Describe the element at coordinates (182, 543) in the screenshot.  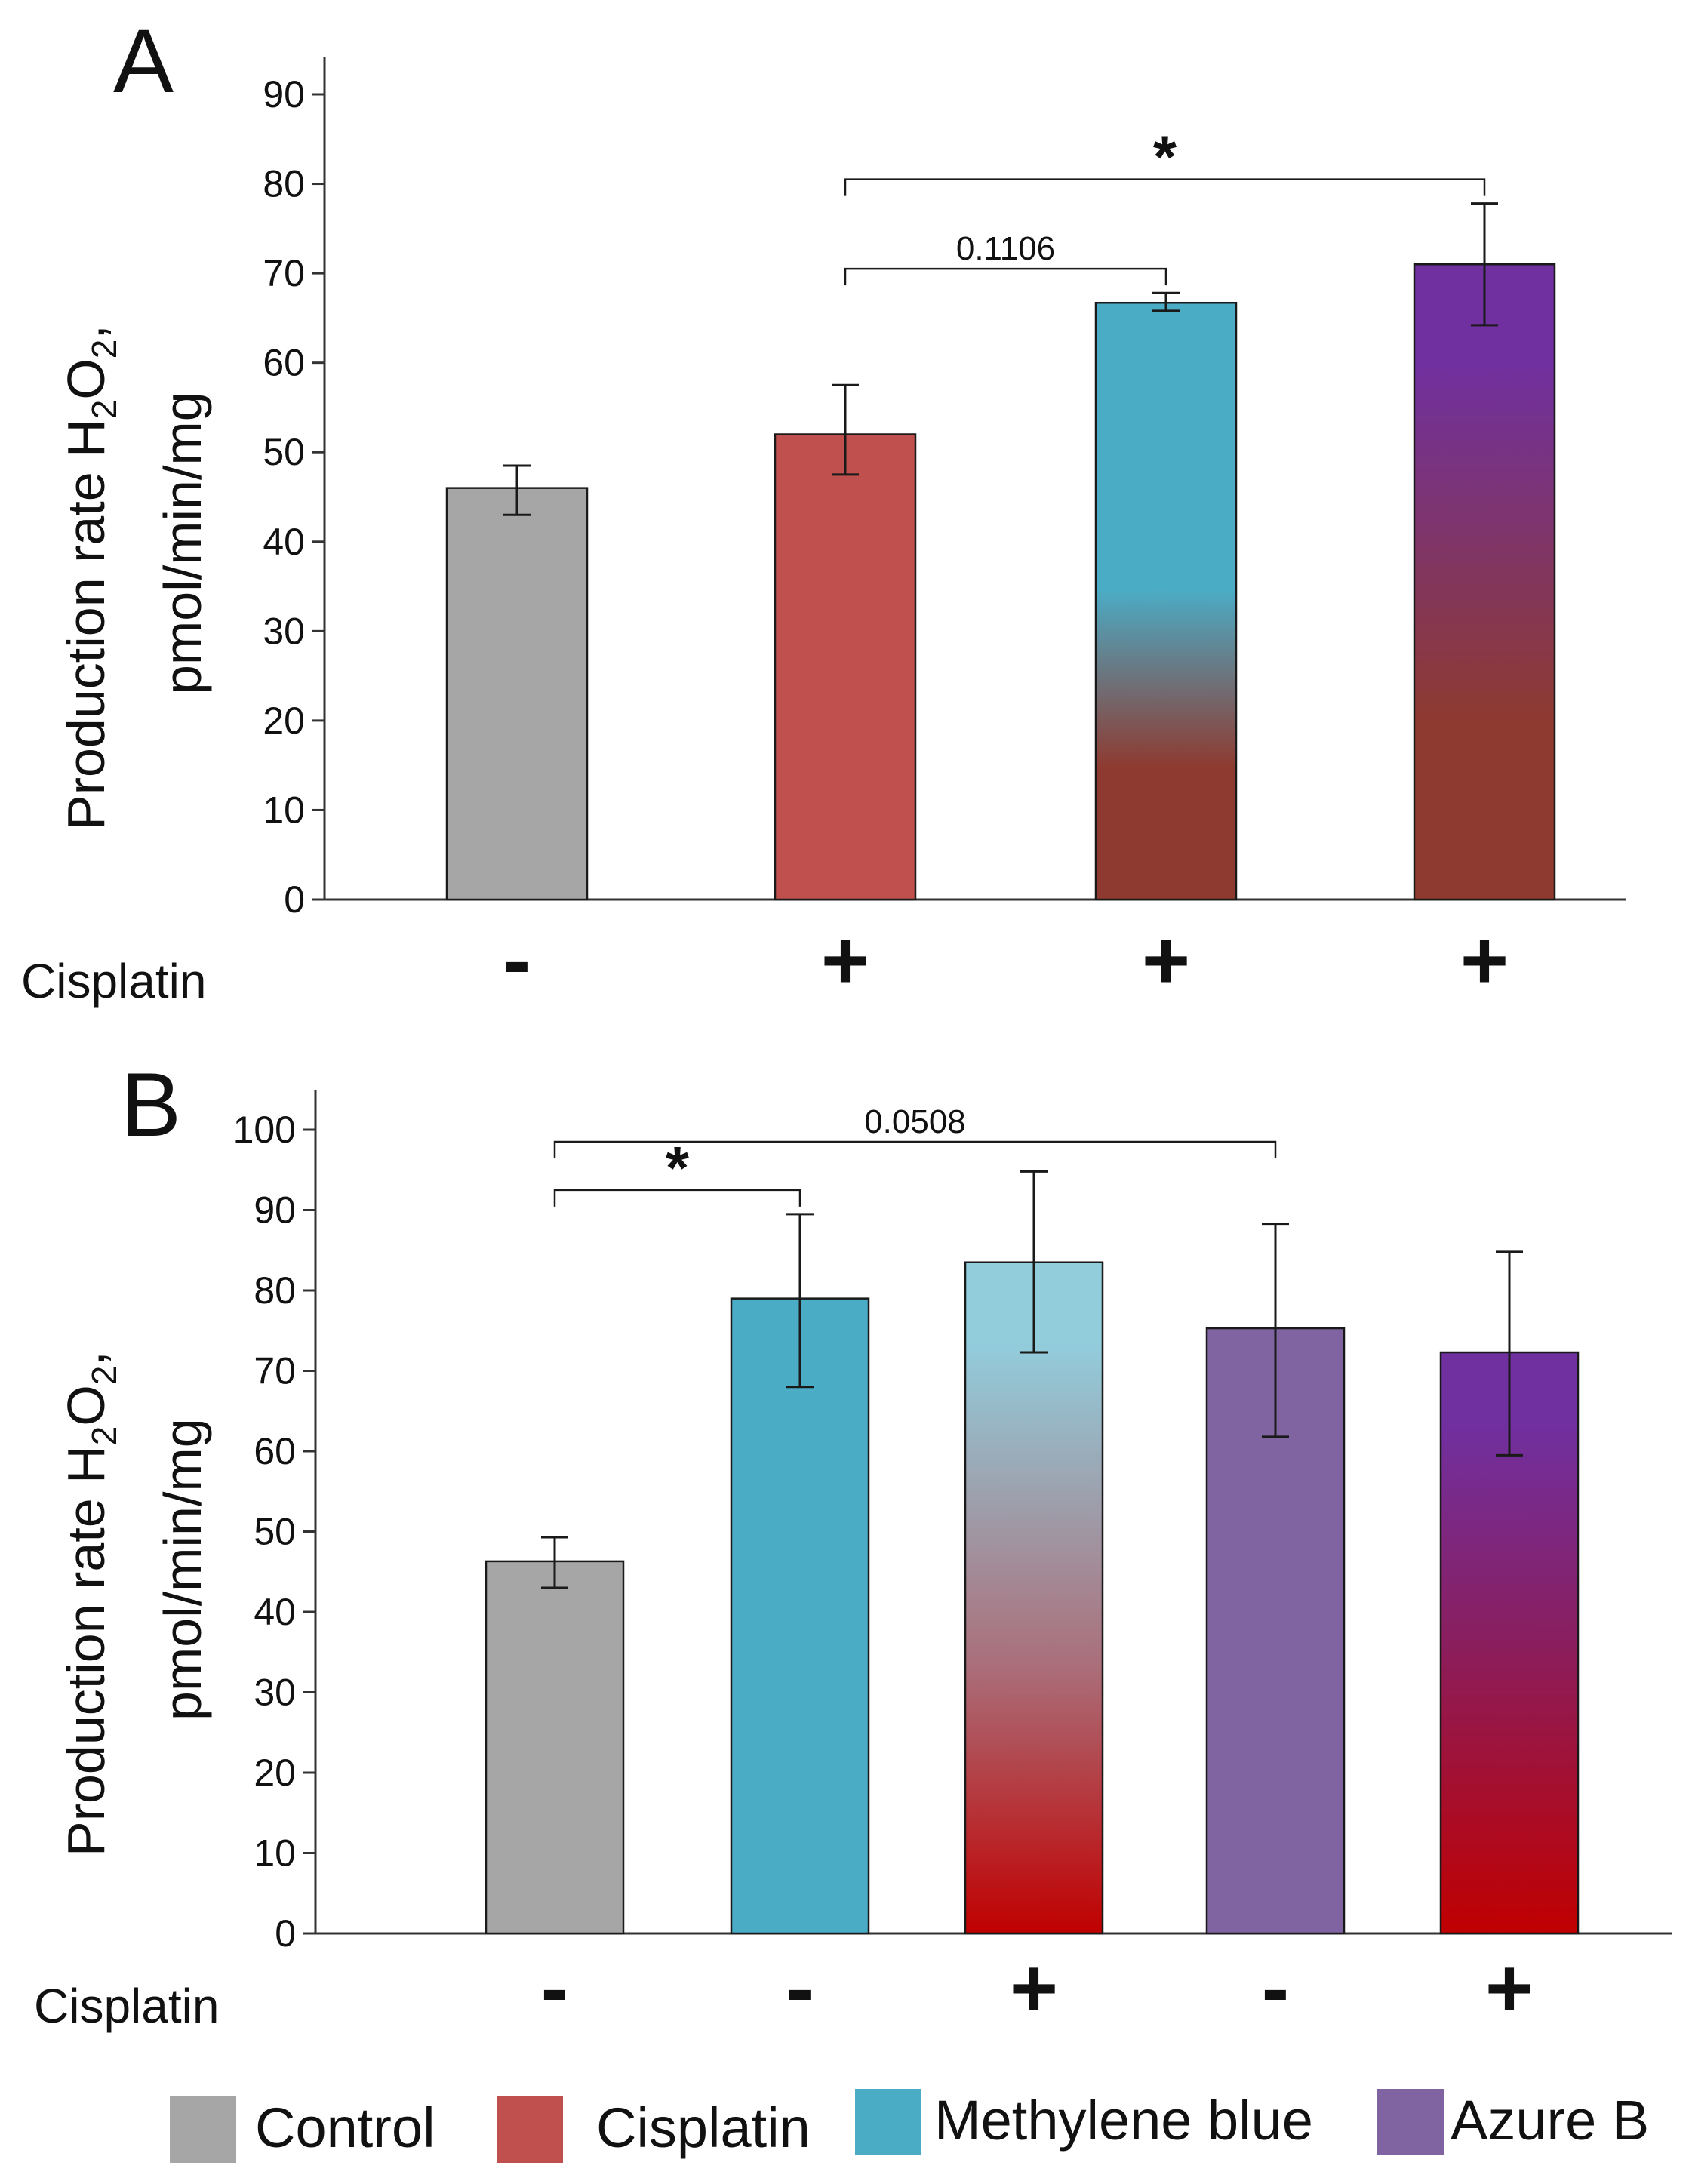
I see `panel-a-y-axis-title-line2: pmol/min/mg` at that location.